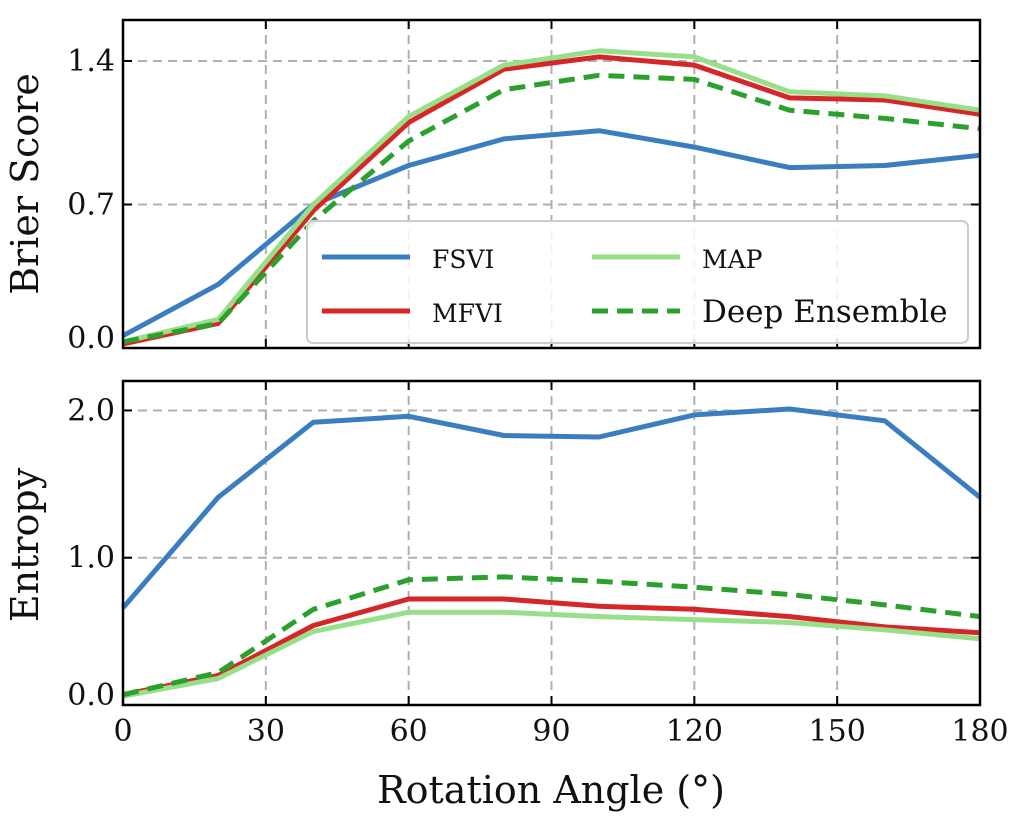  What do you see at coordinates (91, 61) in the screenshot?
I see `top-y-tick-label: 1.4` at bounding box center [91, 61].